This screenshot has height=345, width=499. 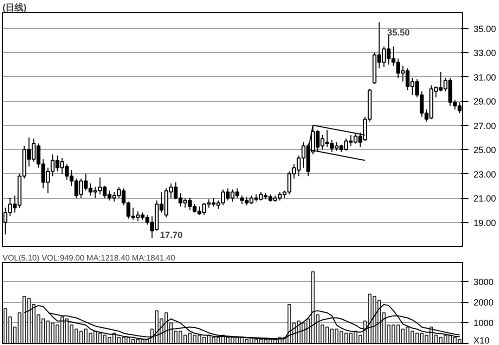 I want to click on text: VOL(5,10) VOL:949.00 MA:1218.40 MA:1841.40, so click(x=89, y=258).